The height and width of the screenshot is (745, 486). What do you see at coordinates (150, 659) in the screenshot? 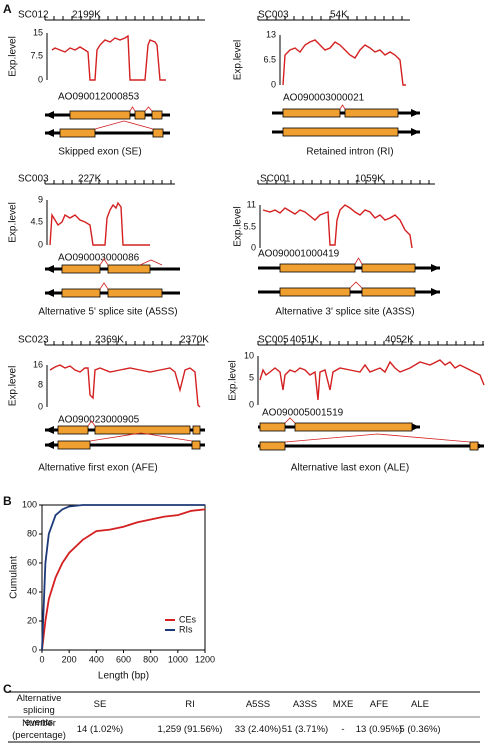
I see `x-tick-label: 800` at bounding box center [150, 659].